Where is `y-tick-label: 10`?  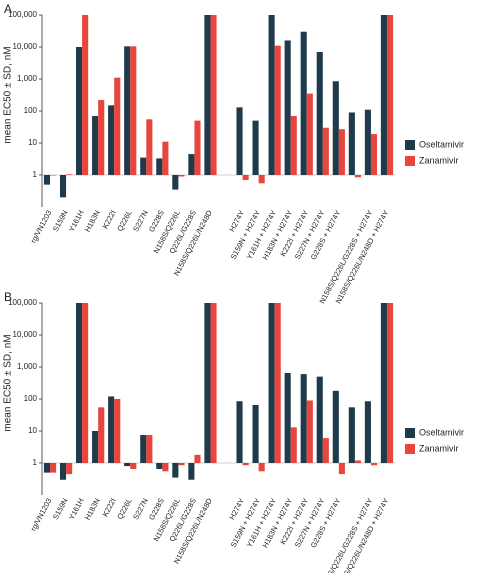
y-tick-label: 10 is located at coordinates (32, 430).